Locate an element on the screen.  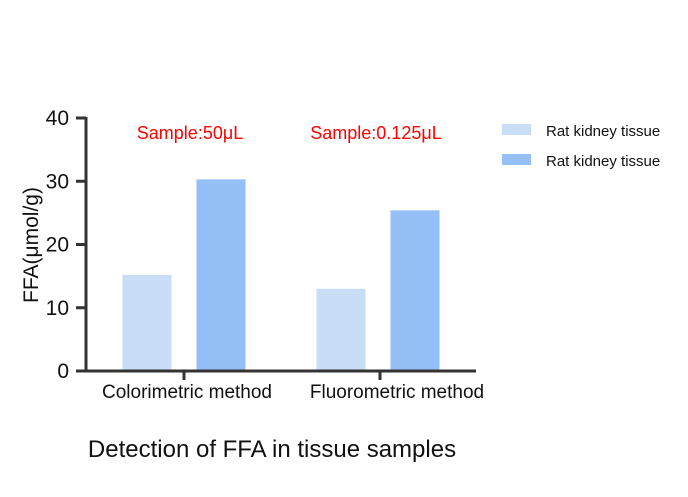
y-tick-label: 40 is located at coordinates (57, 118).